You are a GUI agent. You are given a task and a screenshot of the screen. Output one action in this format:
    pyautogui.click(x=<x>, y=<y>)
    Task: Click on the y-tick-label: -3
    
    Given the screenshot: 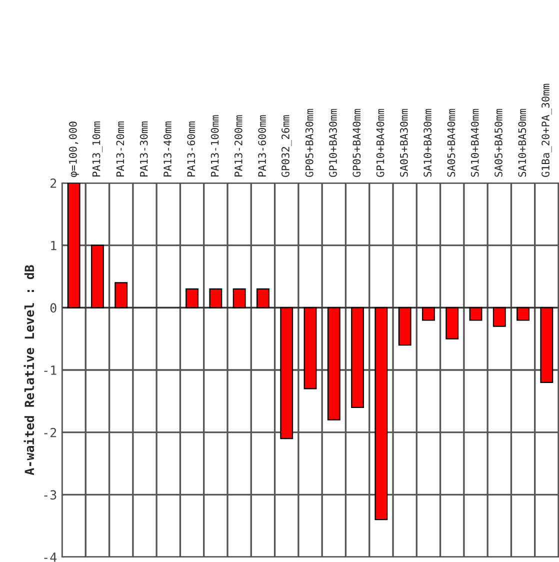 What is the action you would take?
    pyautogui.click(x=50, y=495)
    